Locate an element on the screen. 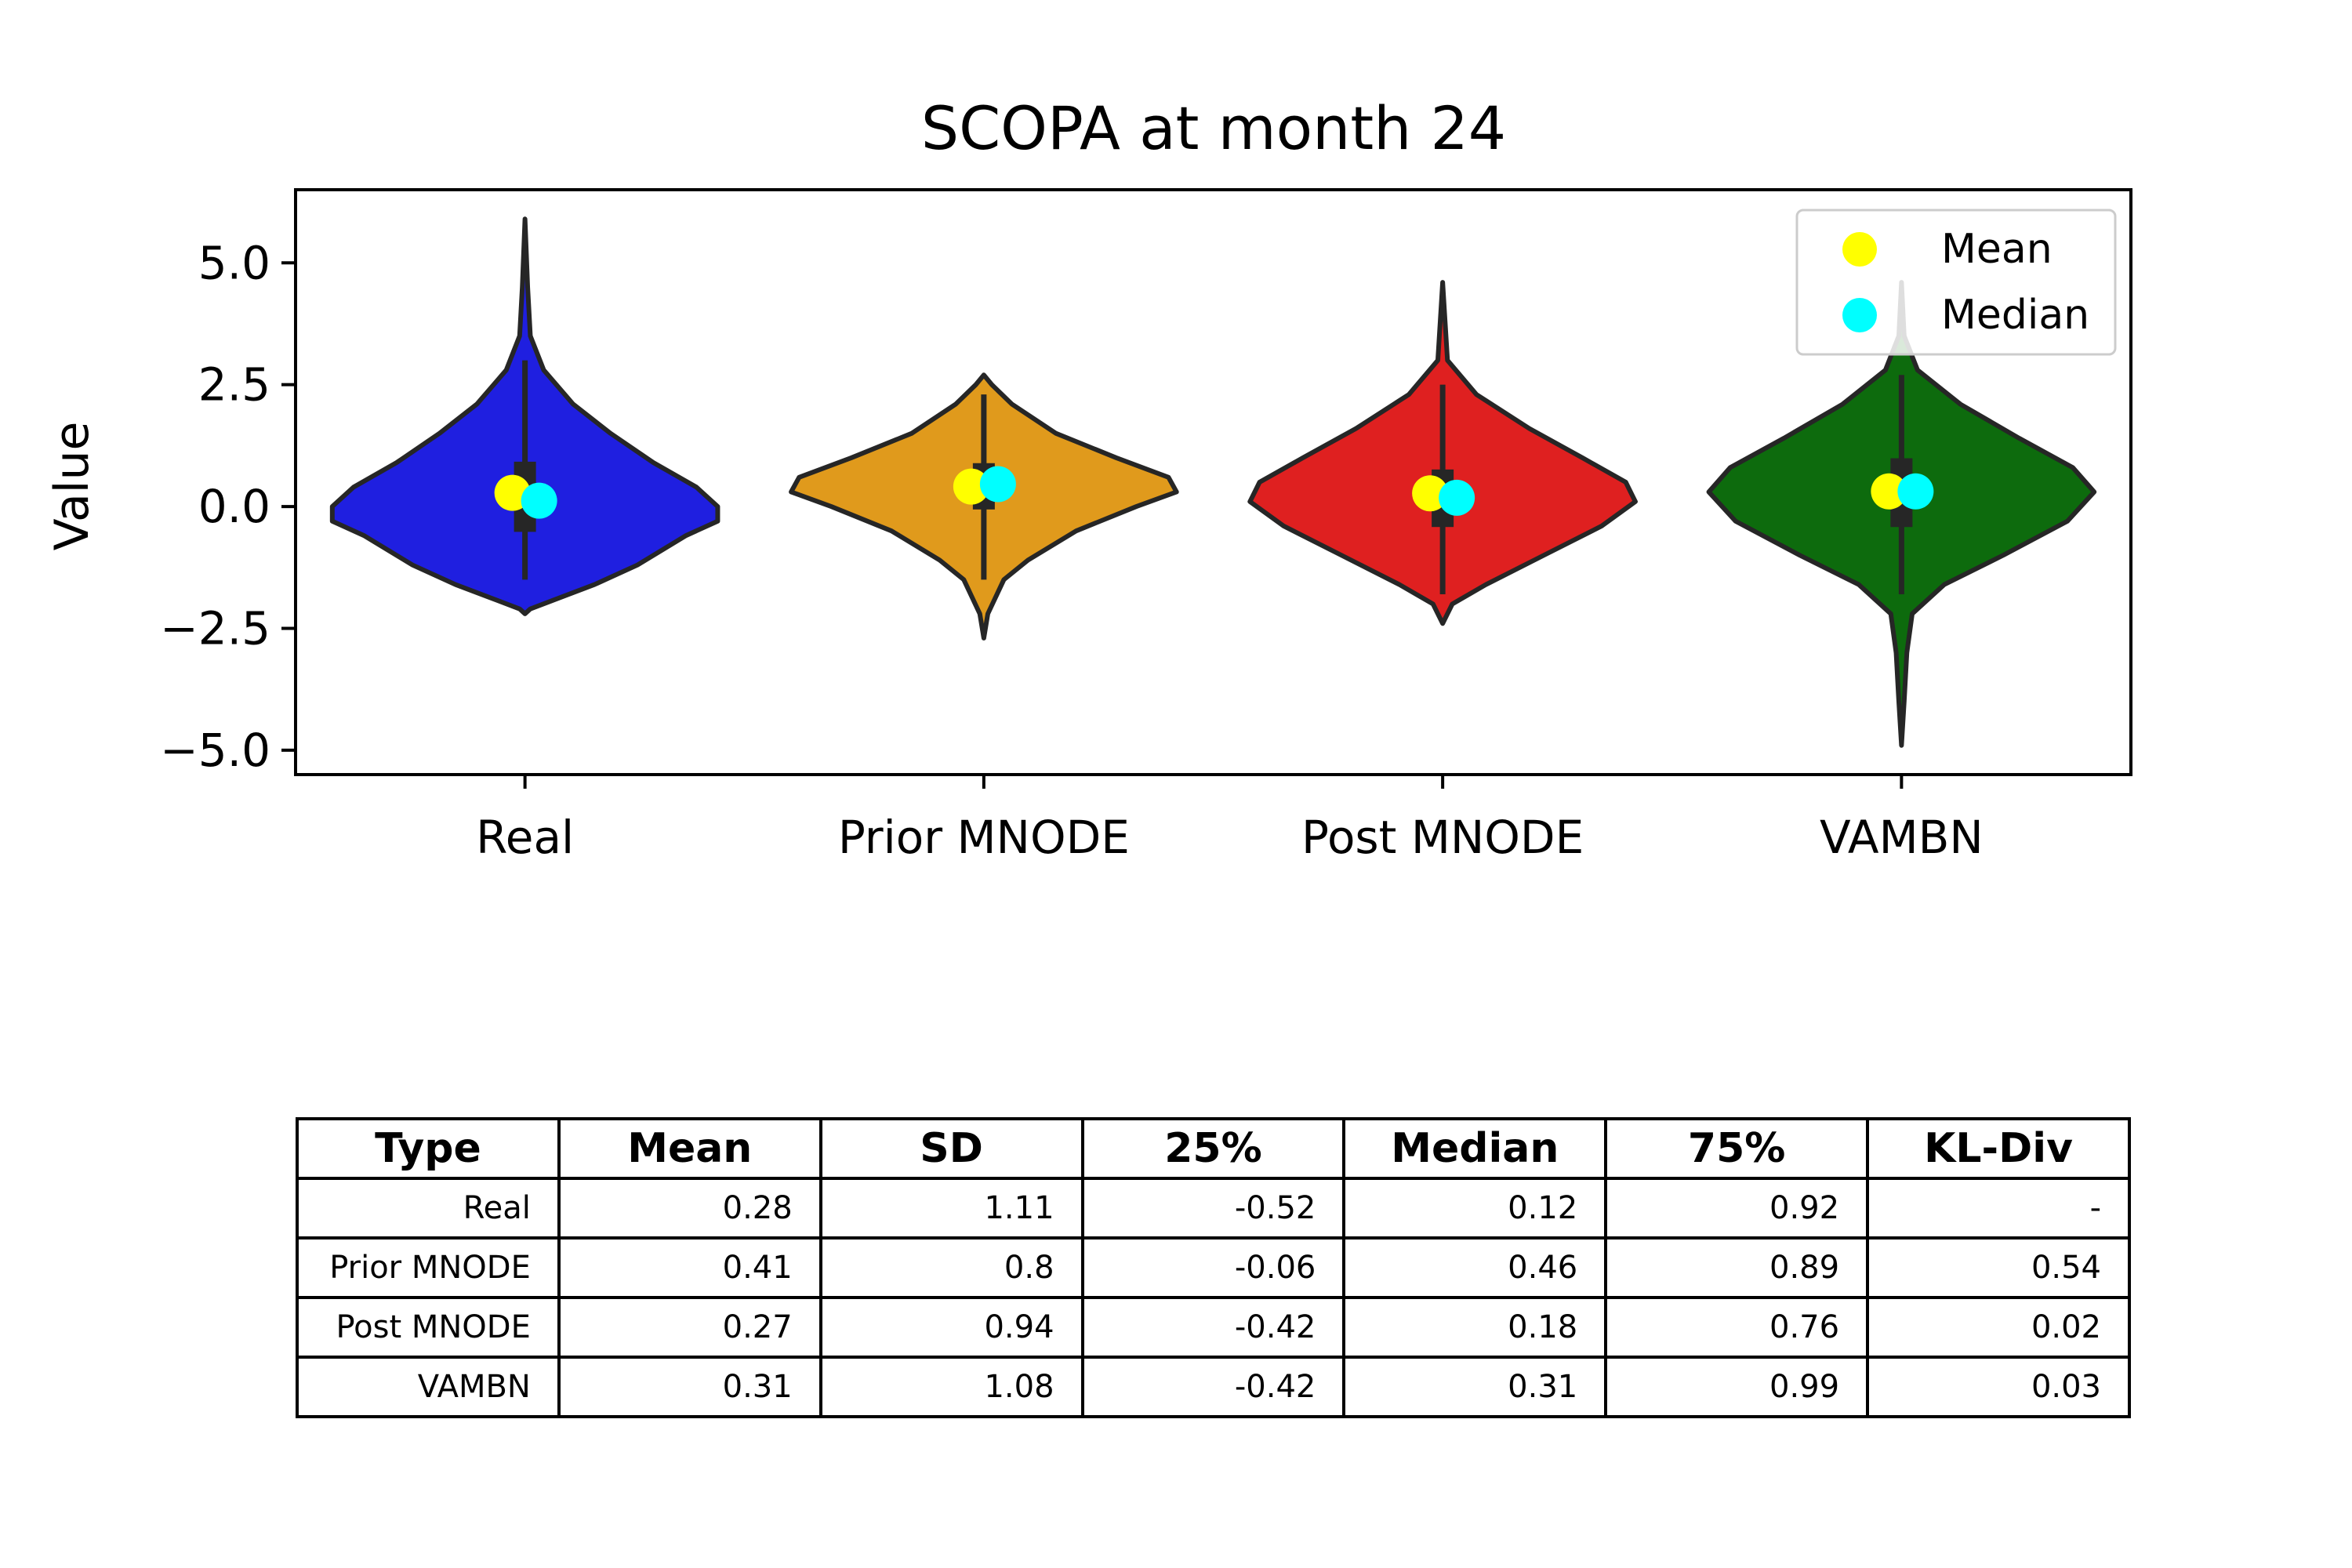  chart-title: SCOPA at month 24 is located at coordinates (1213, 128).